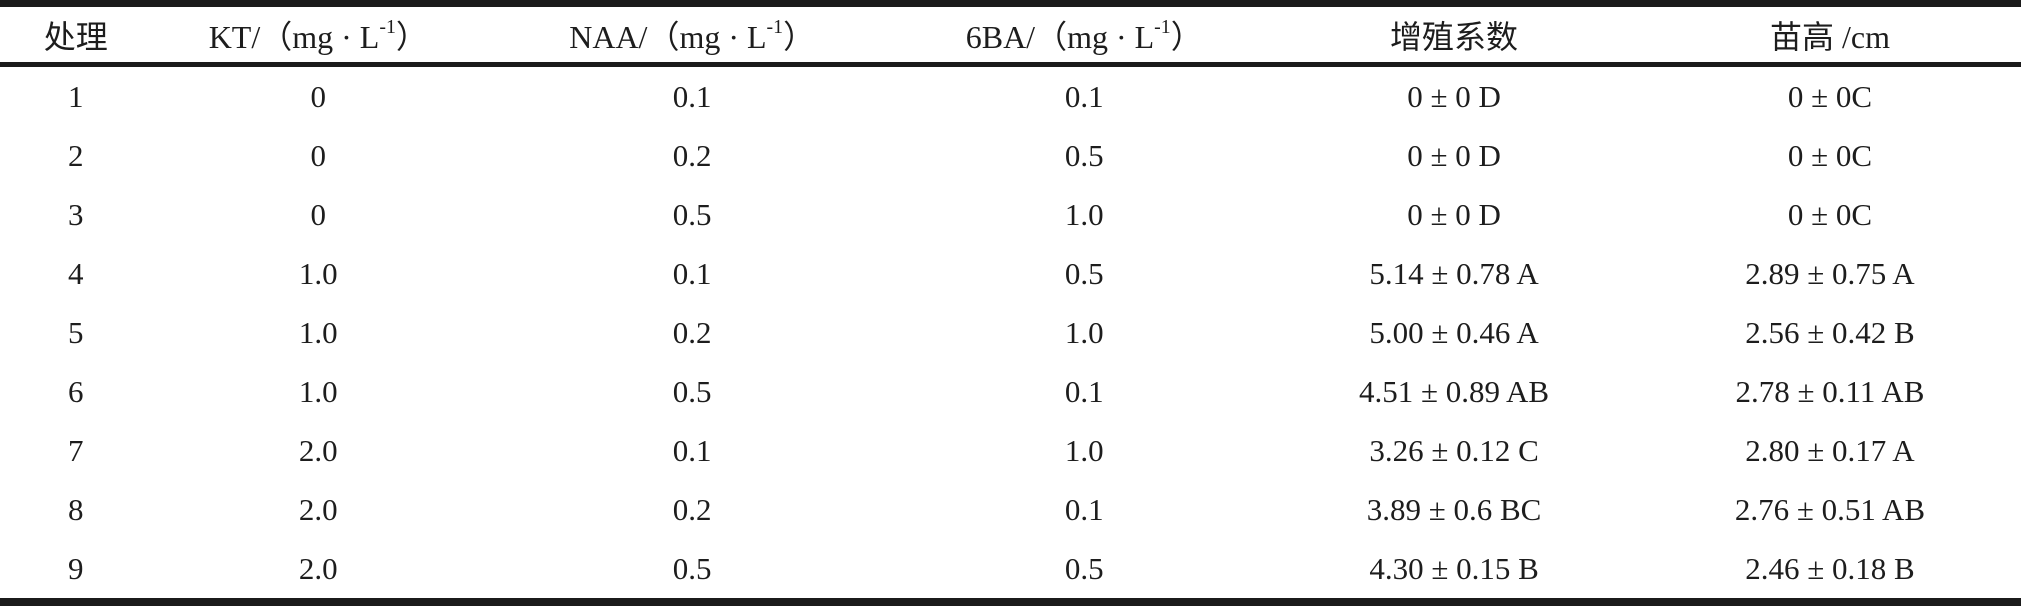 The height and width of the screenshot is (607, 2021). I want to click on cell-6ba-concentration-row-3: 1.0, so click(1084, 214).